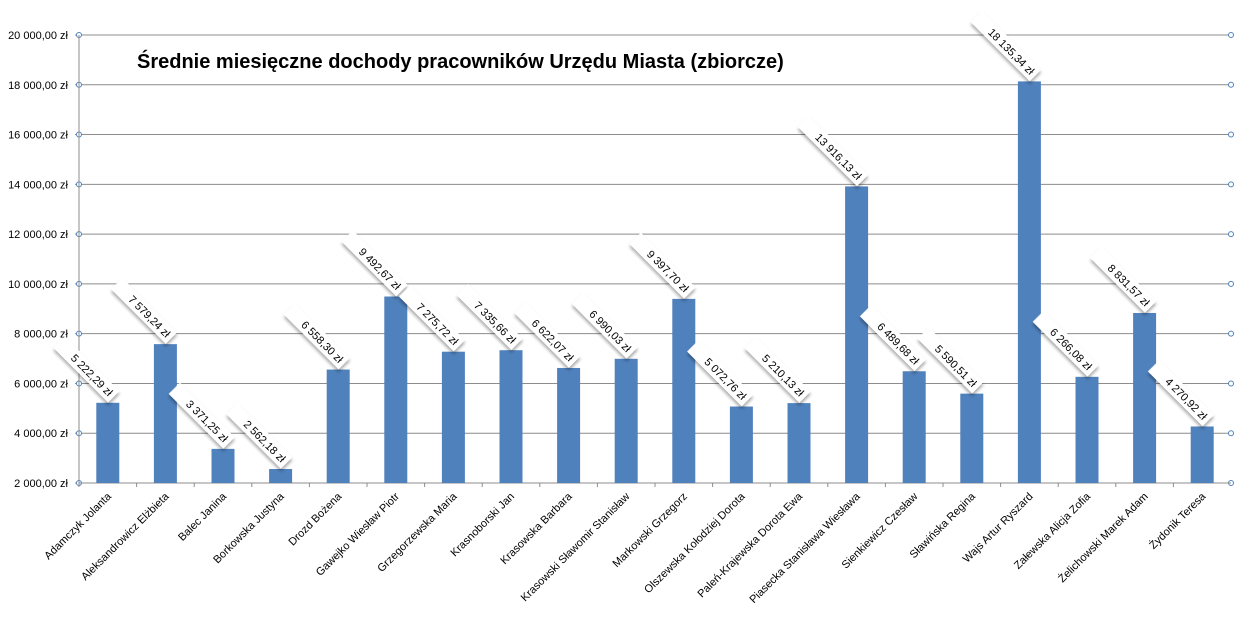  I want to click on data-label: 2 562,18 zł, so click(259, 435).